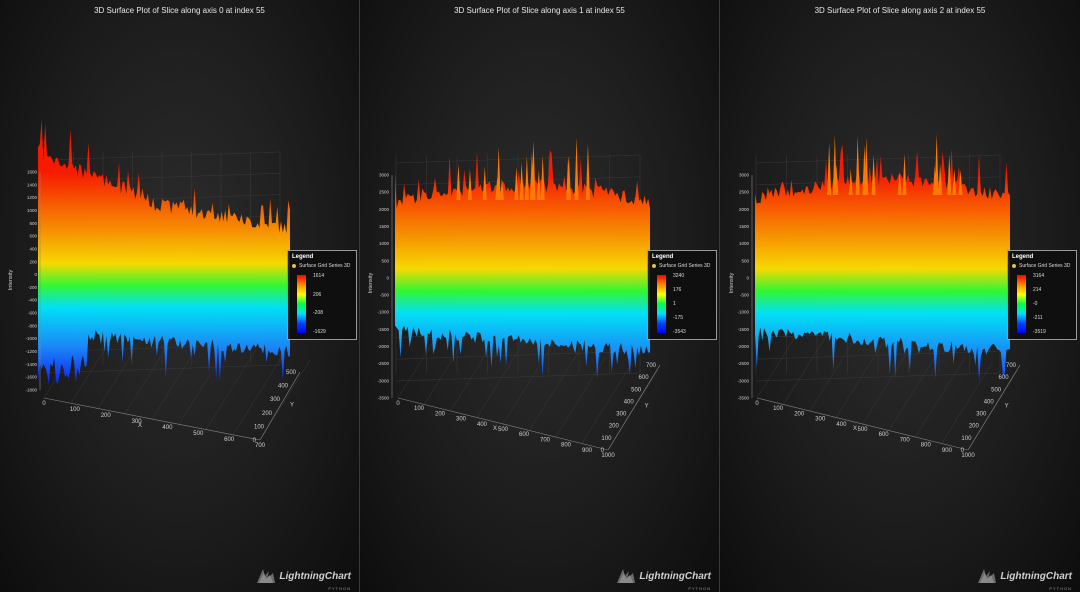  Describe the element at coordinates (317, 294) in the screenshot. I see `color-scale-tick: 206` at that location.